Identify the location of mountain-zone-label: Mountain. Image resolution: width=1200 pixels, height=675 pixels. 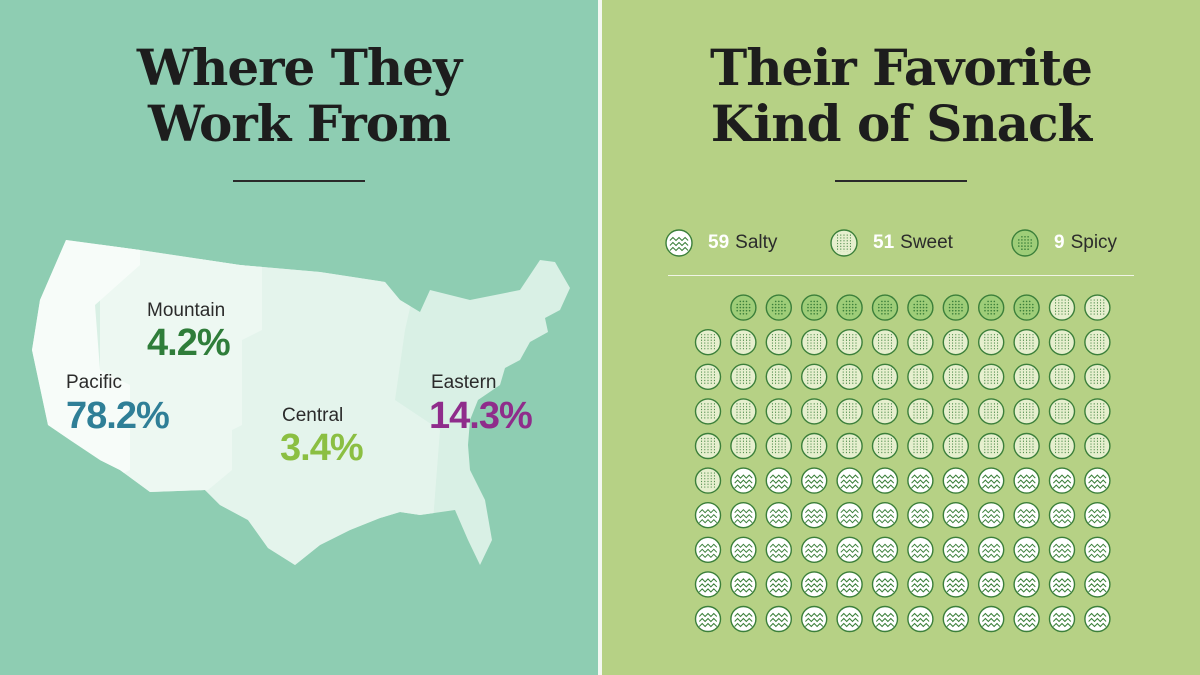
(186, 310).